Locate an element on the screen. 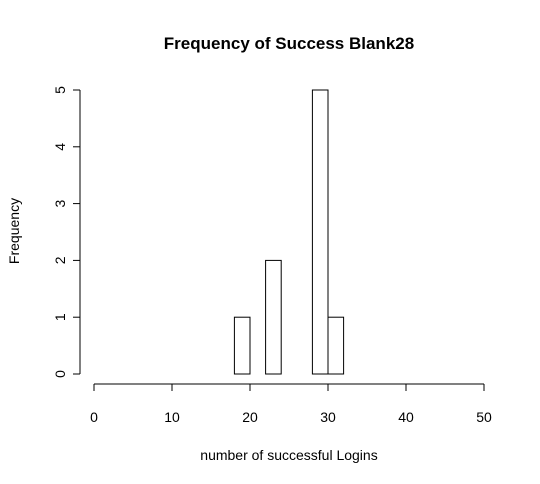 This screenshot has width=540, height=484. y-tick-label-2: 2 is located at coordinates (60, 260).